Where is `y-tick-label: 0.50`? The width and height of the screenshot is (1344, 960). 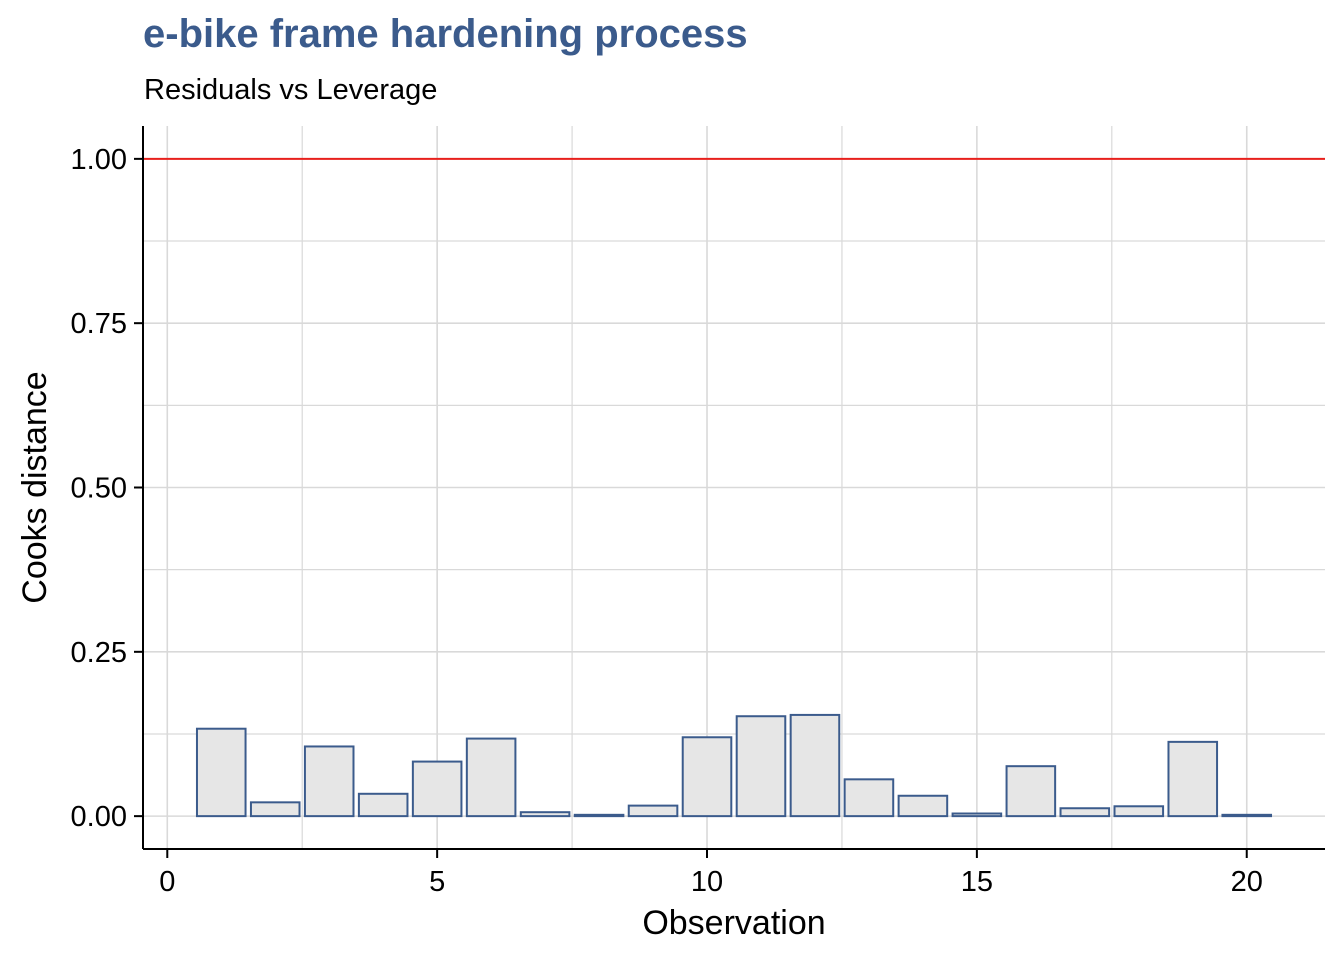
y-tick-label: 0.50 is located at coordinates (99, 489).